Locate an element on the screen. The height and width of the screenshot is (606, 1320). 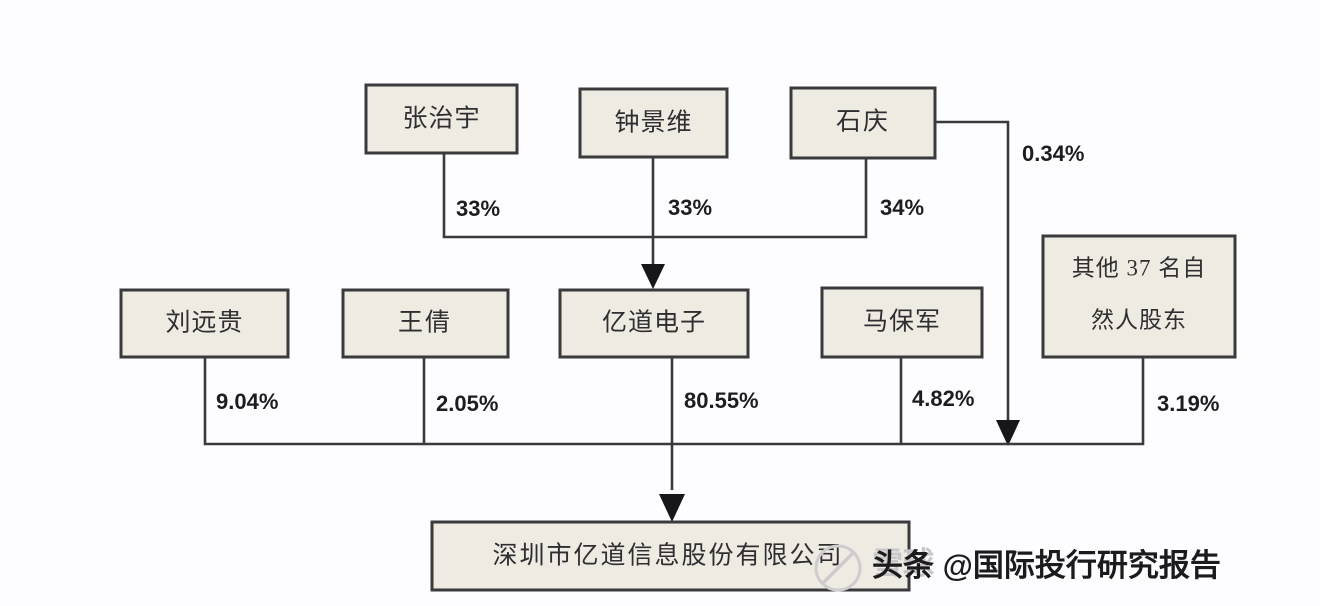
node-box-yidao-dianzi is located at coordinates (654, 323).